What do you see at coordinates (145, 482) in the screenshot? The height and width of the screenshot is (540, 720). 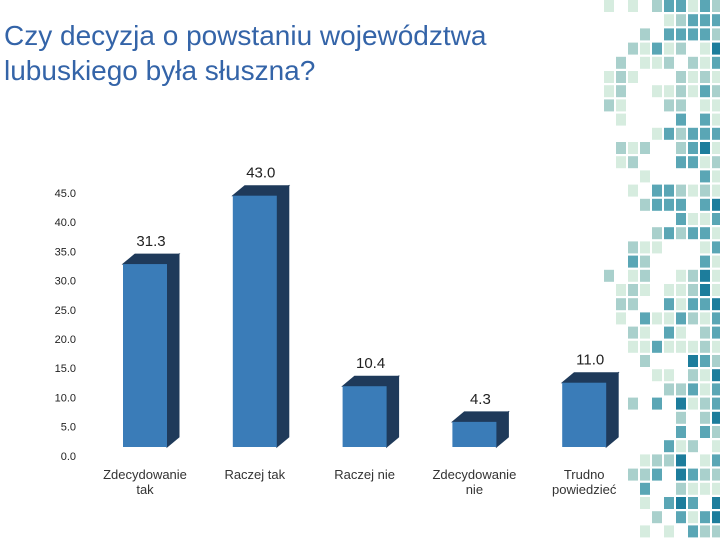 I see `x-label-box: Zdecydowanie tak` at bounding box center [145, 482].